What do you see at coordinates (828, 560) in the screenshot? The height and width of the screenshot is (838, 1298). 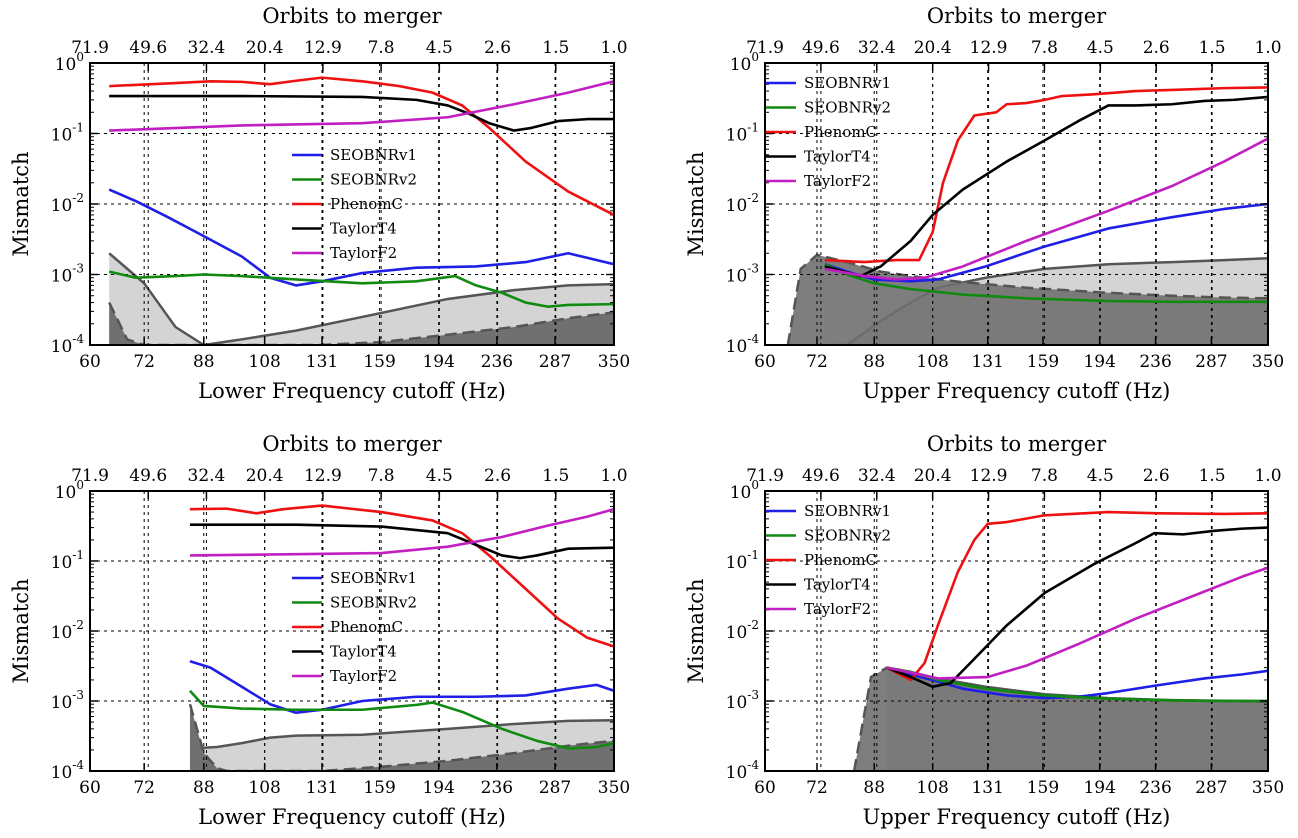 I see `legend: SEOBNRv1 SEOBNRv2 PhenomC TaylorT4 TaylorF2` at bounding box center [828, 560].